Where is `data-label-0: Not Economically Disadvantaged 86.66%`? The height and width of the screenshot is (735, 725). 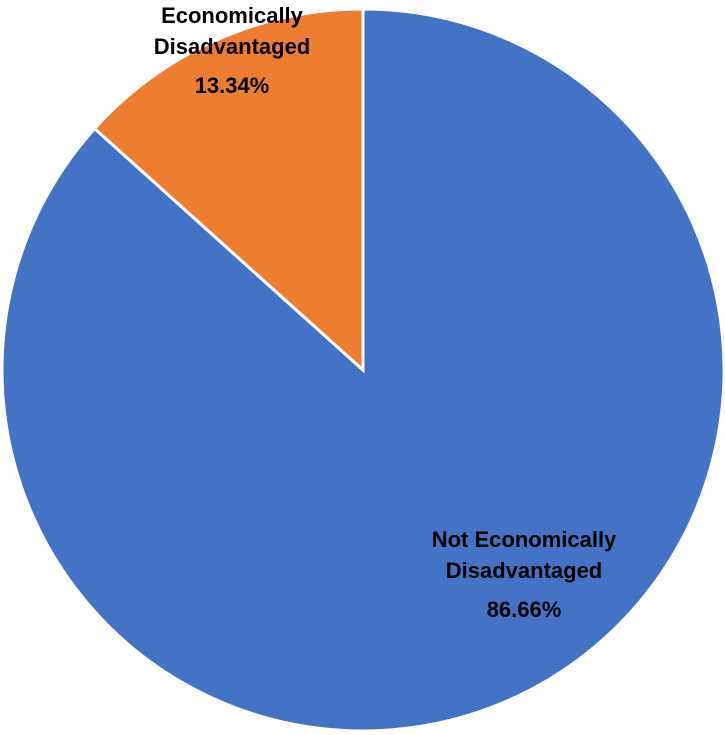 data-label-0: Not Economically Disadvantaged 86.66% is located at coordinates (524, 574).